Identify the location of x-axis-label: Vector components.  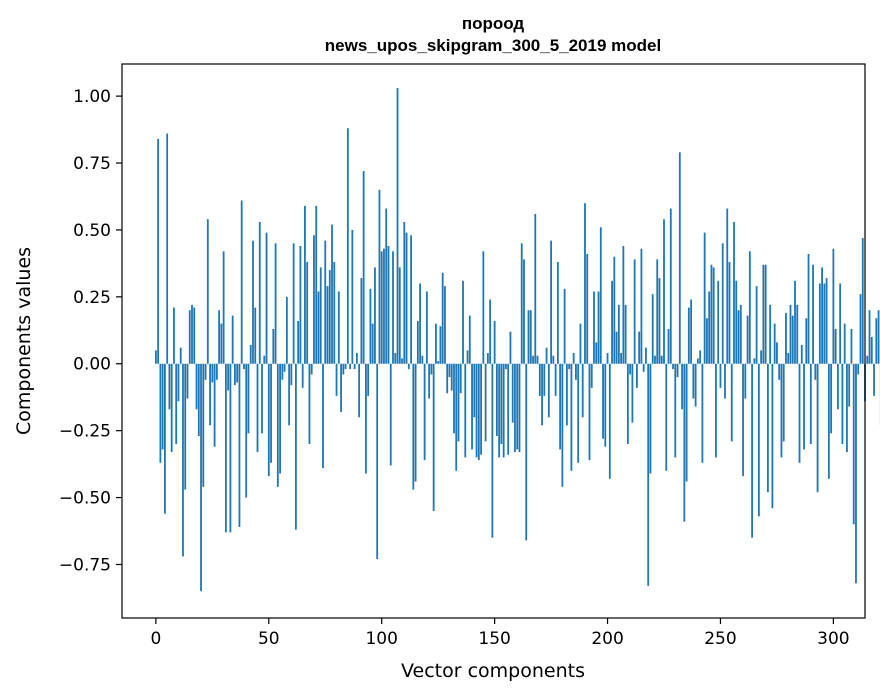
(493, 671).